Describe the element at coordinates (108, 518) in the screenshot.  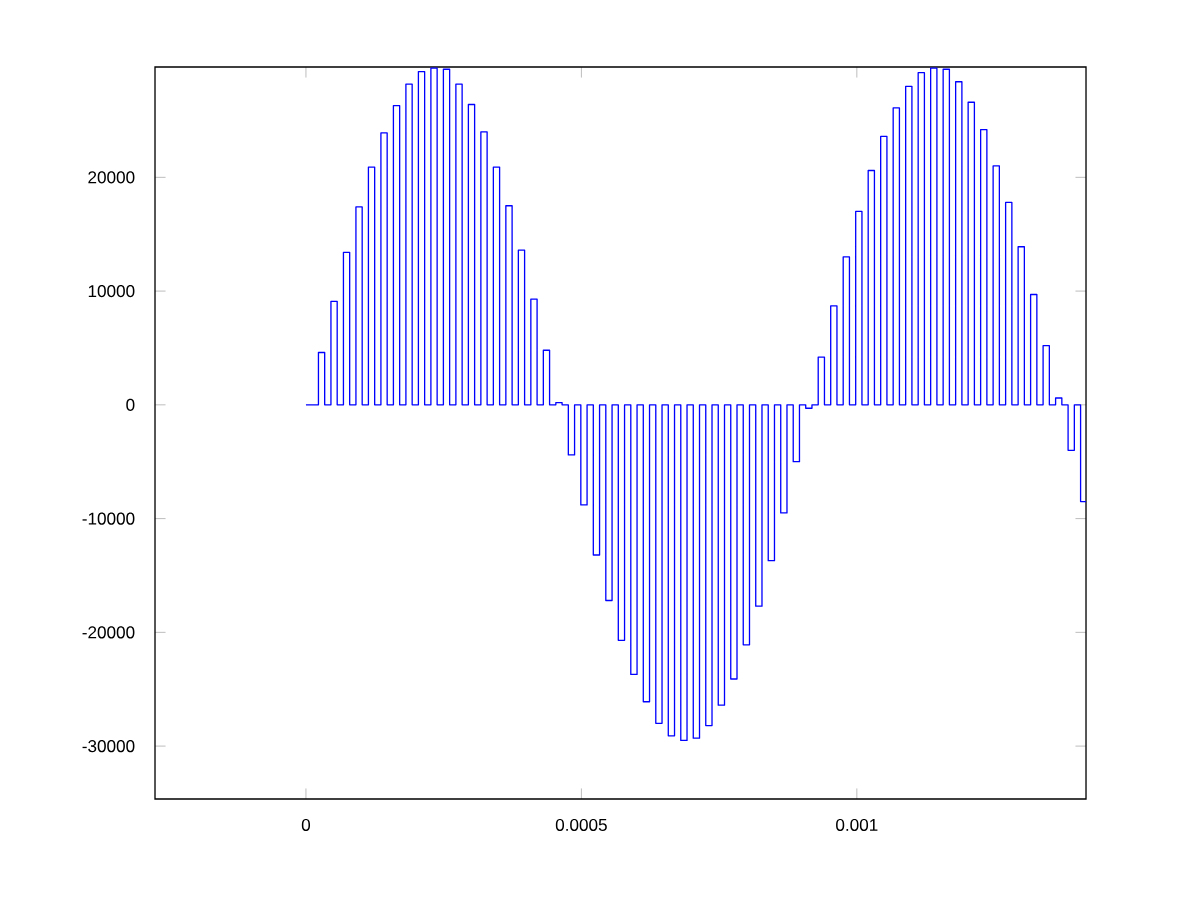
I see `y-tick-label: -10000` at that location.